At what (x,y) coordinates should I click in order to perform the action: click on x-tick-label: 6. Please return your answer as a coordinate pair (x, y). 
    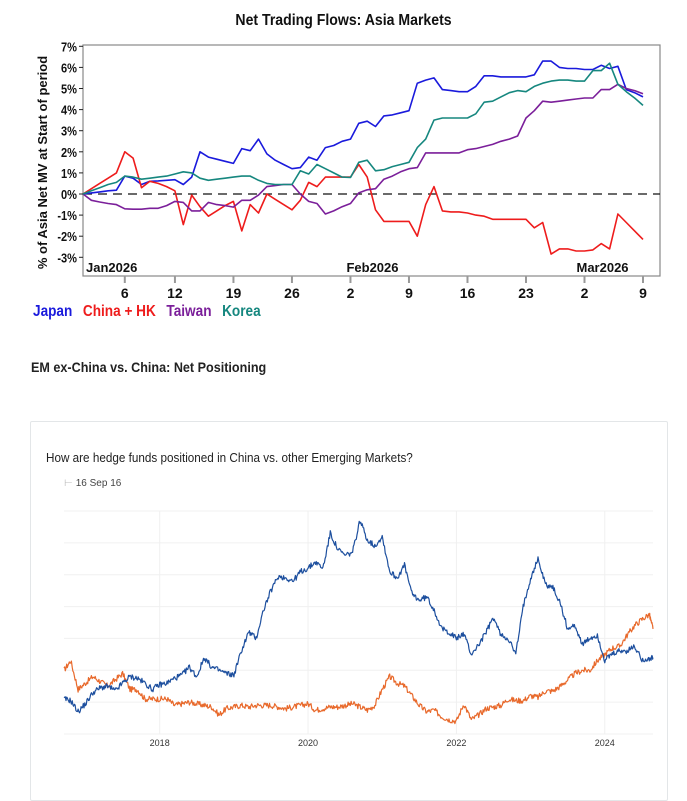
    Looking at the image, I should click on (125, 292).